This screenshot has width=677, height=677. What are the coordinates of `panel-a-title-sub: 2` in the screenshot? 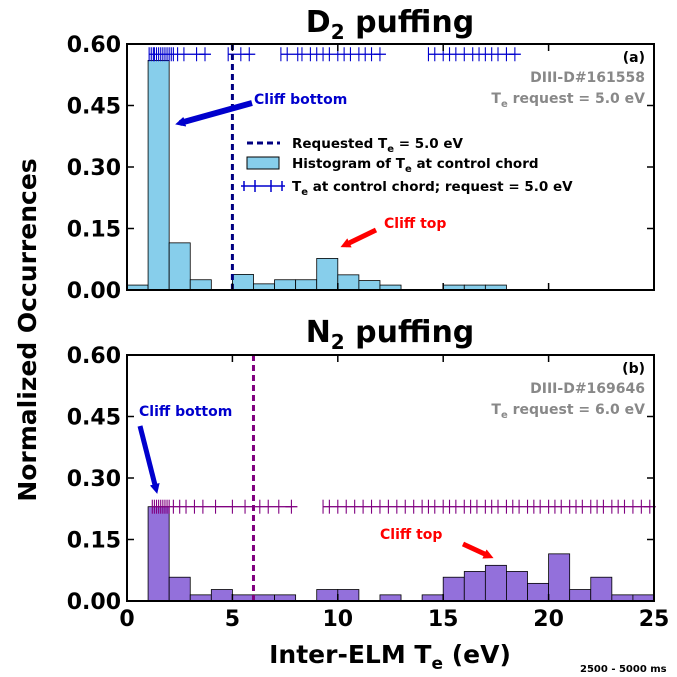 It's located at (338, 32).